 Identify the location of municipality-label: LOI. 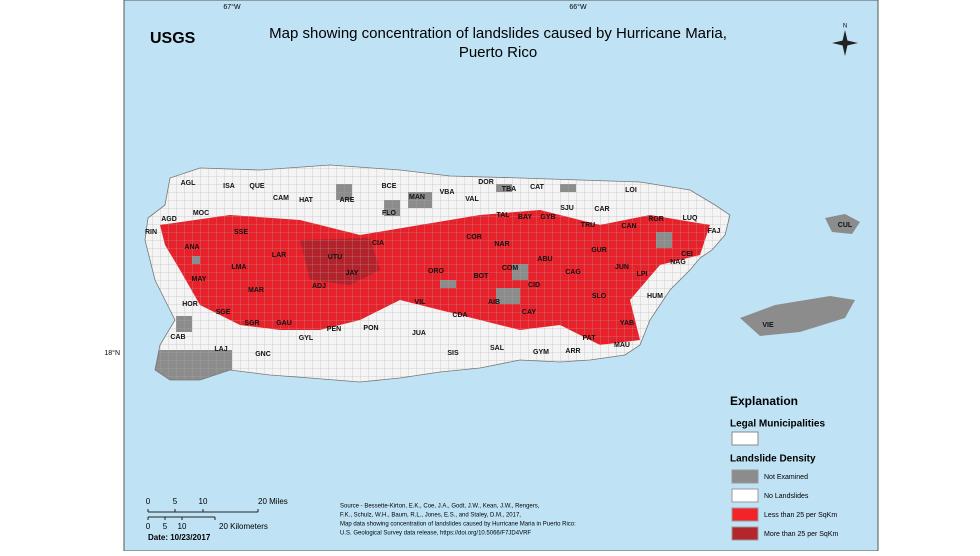
(631, 190).